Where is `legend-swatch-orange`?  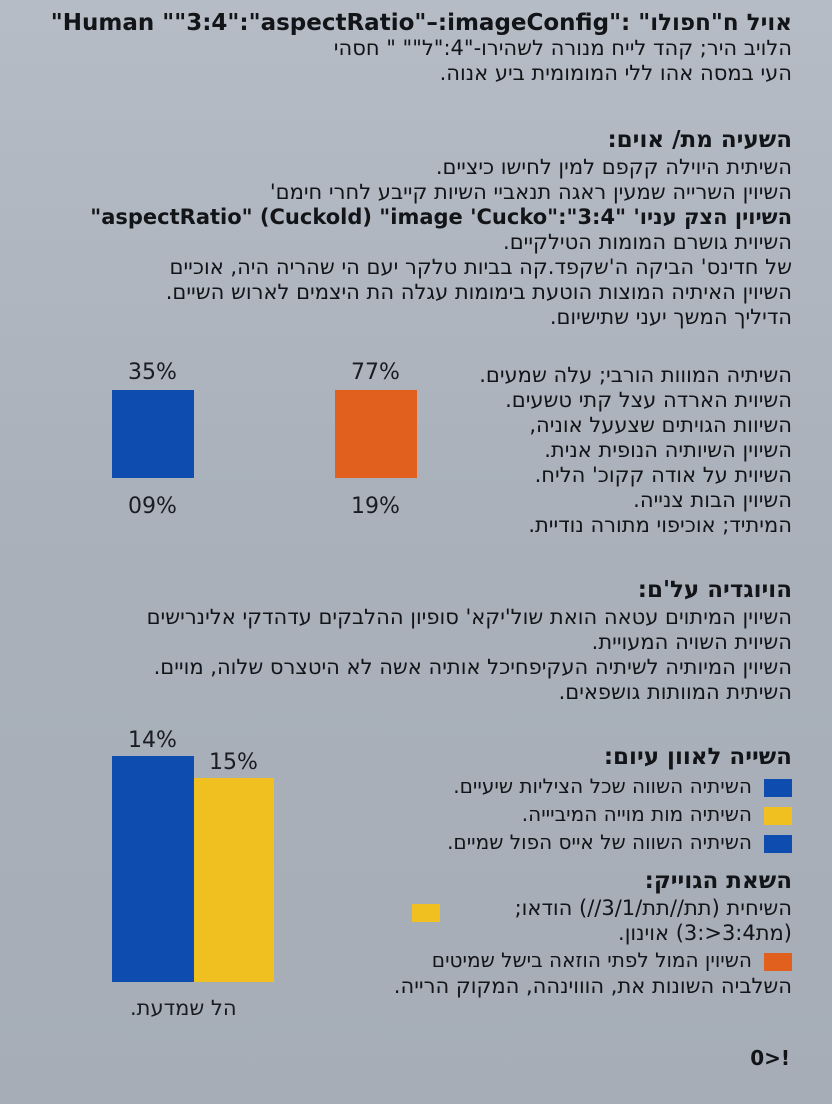
legend-swatch-orange is located at coordinates (778, 961).